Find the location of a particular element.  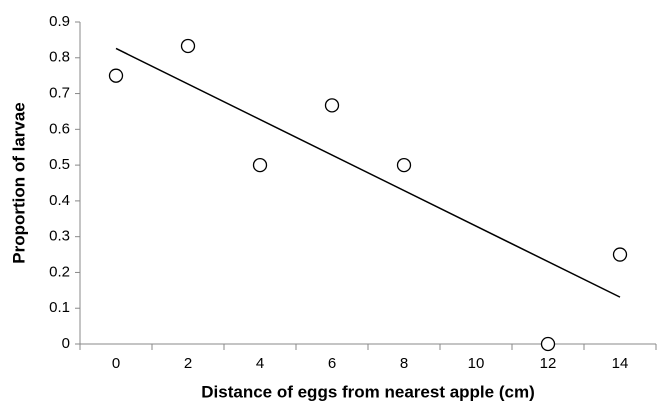

y-tick-label: 0.5 is located at coordinates (59, 164).